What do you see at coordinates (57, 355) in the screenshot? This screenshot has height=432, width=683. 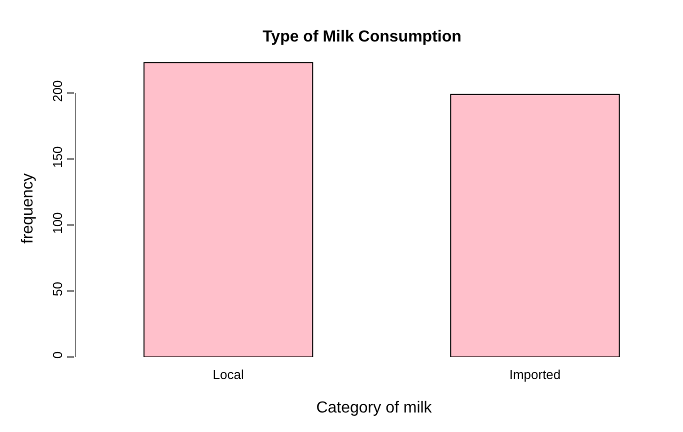 I see `y-tick-label: 0` at bounding box center [57, 355].